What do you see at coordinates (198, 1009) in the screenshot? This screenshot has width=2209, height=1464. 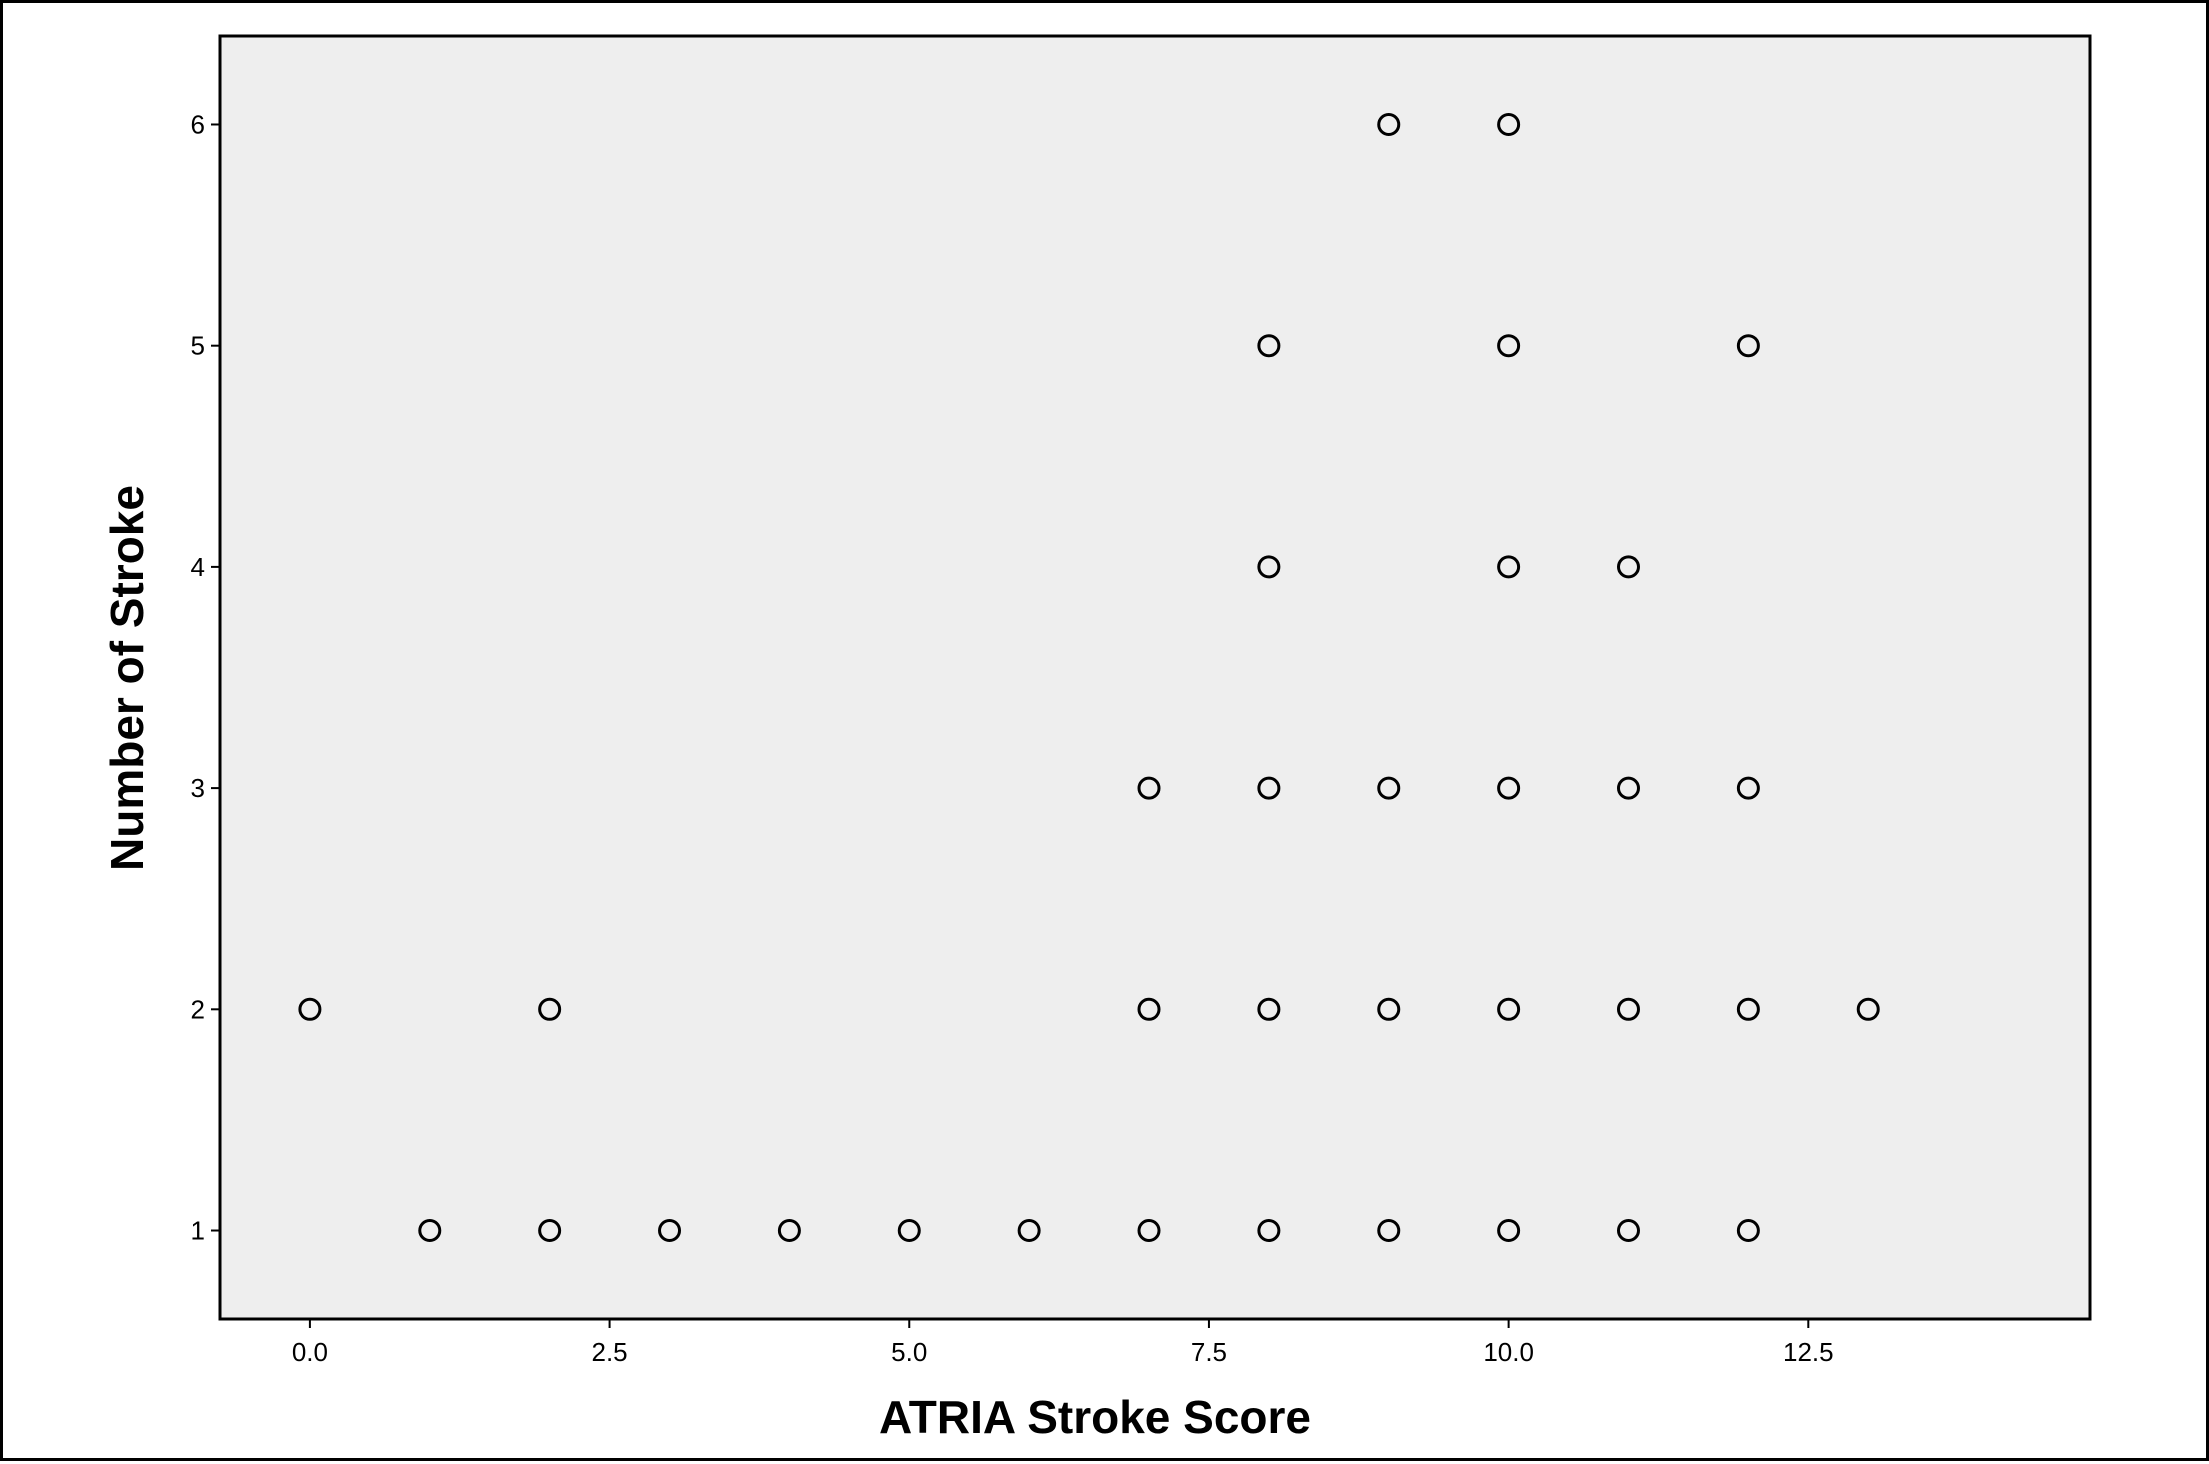 I see `y-tick-label: 2` at bounding box center [198, 1009].